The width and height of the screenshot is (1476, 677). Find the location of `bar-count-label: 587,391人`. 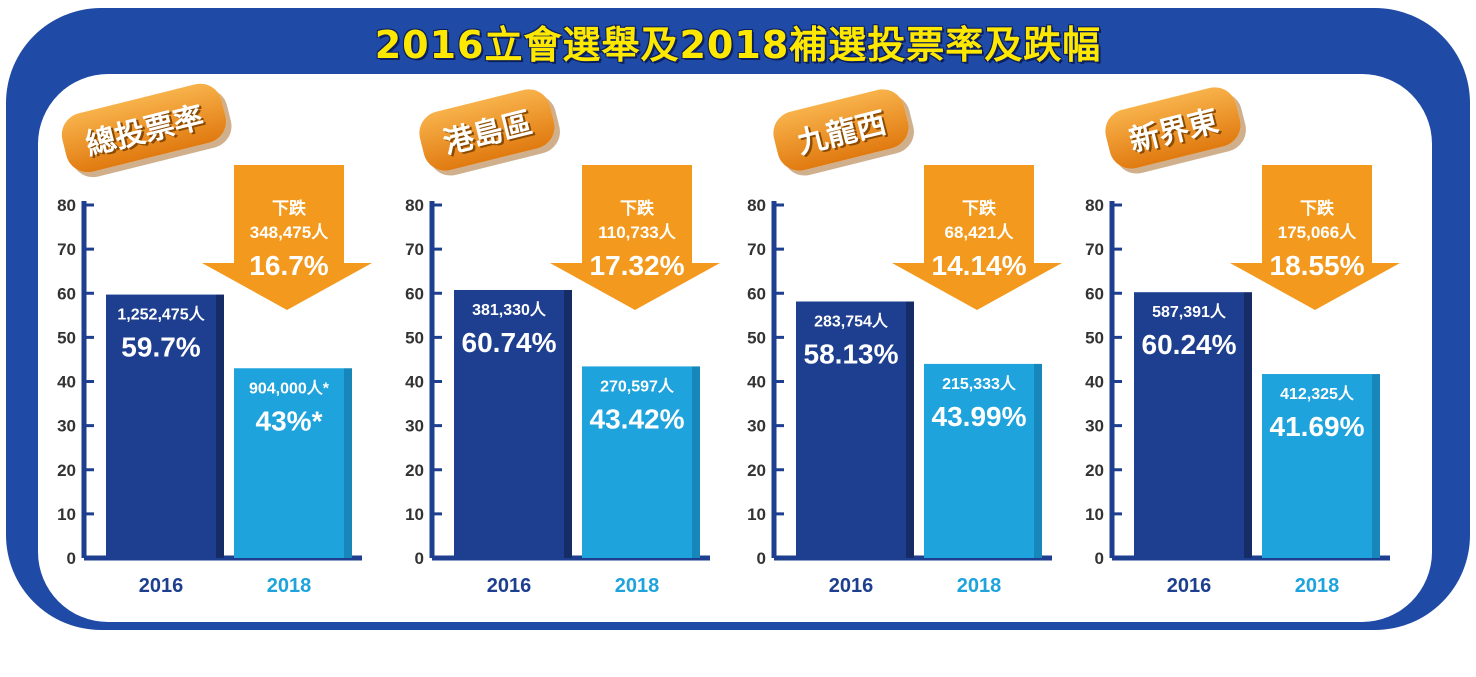

bar-count-label: 587,391人 is located at coordinates (1189, 312).